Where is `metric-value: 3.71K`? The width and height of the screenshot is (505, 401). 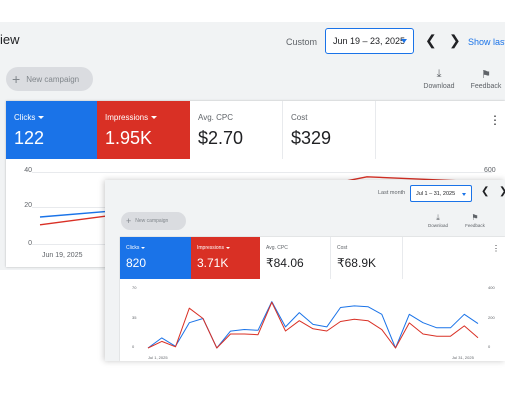
metric-value: 3.71K is located at coordinates (213, 263).